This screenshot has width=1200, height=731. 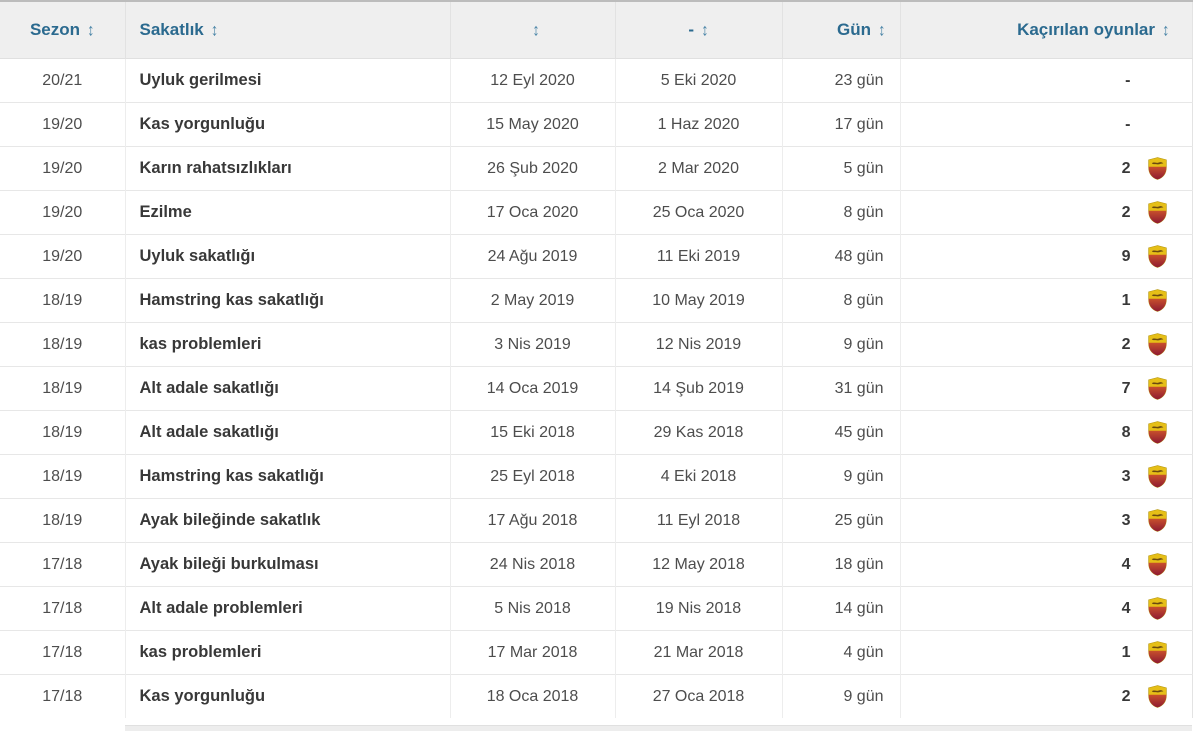 What do you see at coordinates (1045, 476) in the screenshot?
I see `missed-games-cell: 3` at bounding box center [1045, 476].